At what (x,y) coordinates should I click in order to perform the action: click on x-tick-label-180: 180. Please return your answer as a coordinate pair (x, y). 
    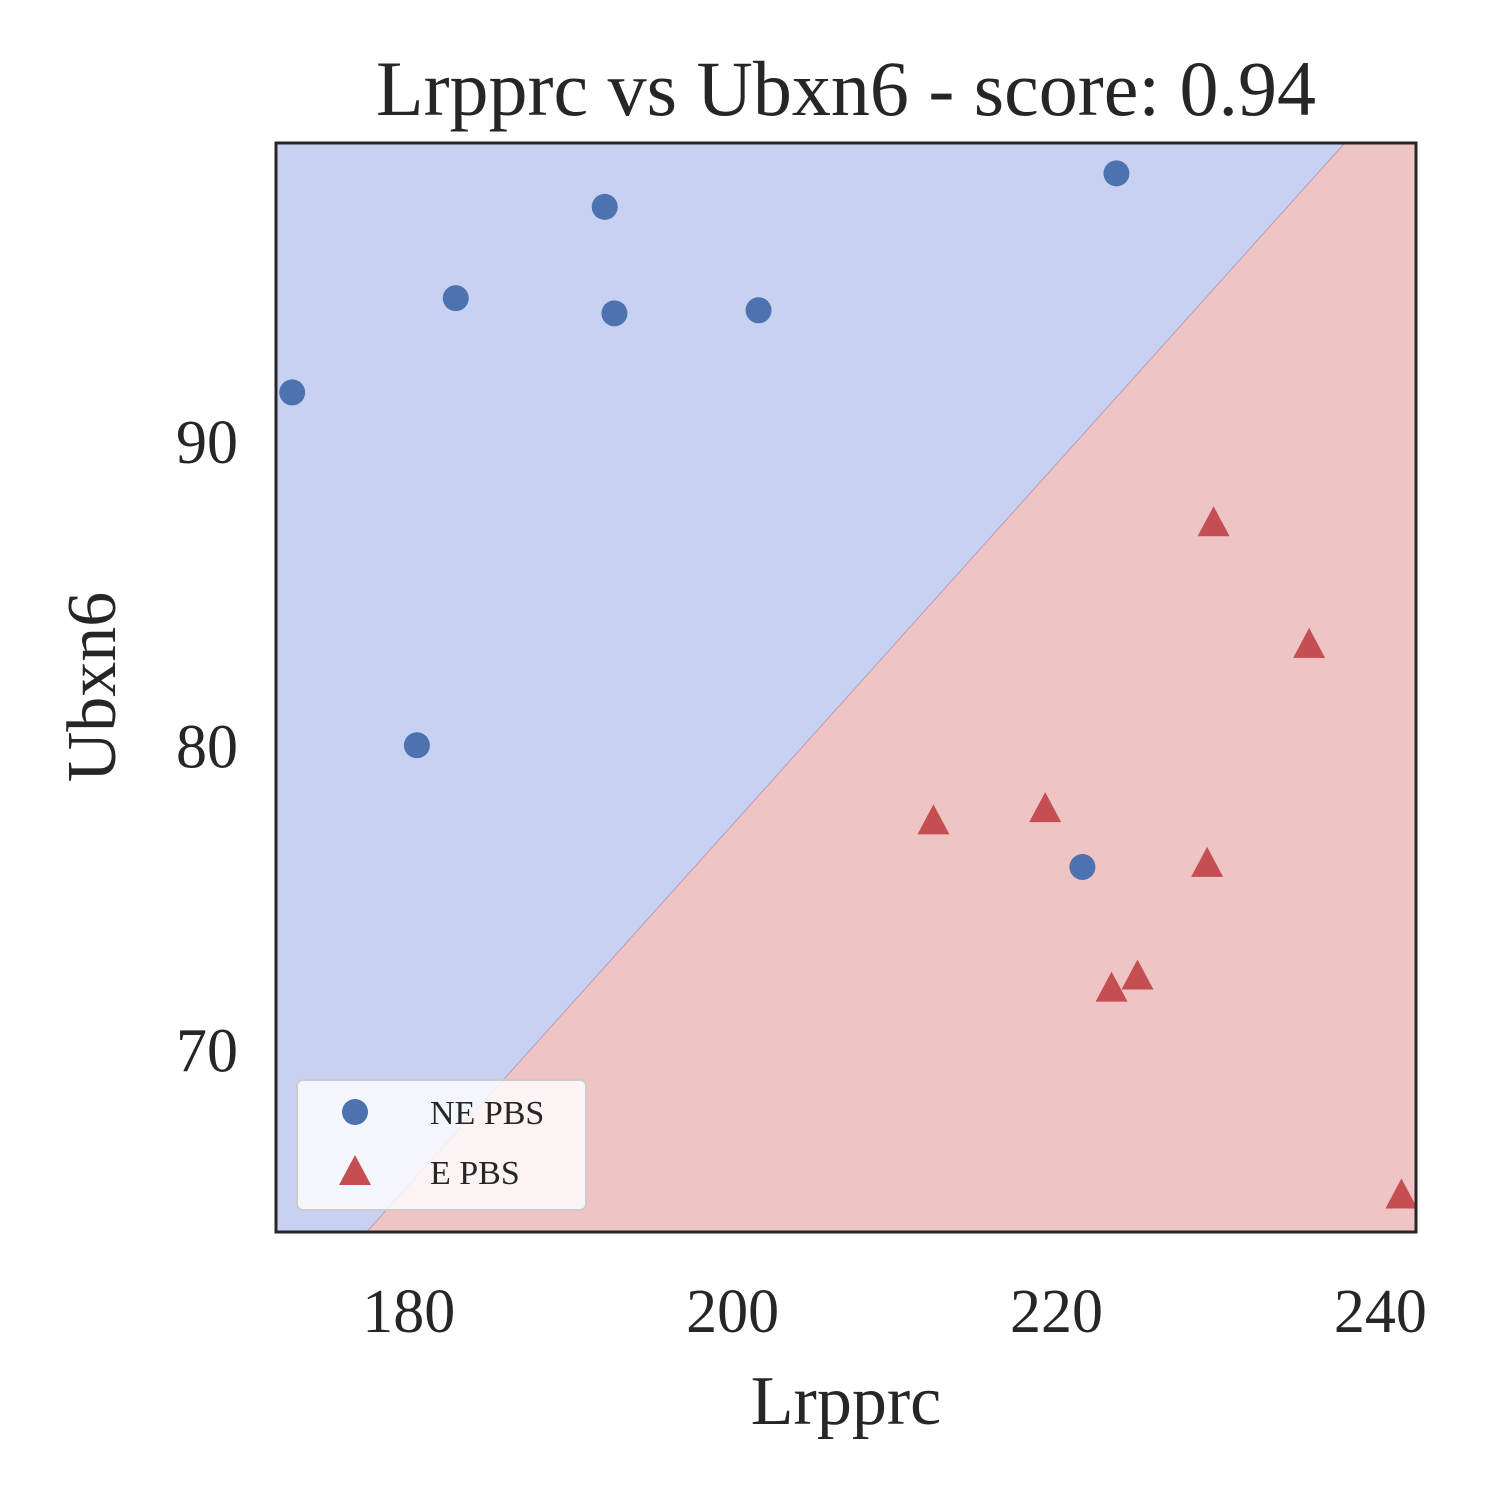
    Looking at the image, I should click on (408, 1312).